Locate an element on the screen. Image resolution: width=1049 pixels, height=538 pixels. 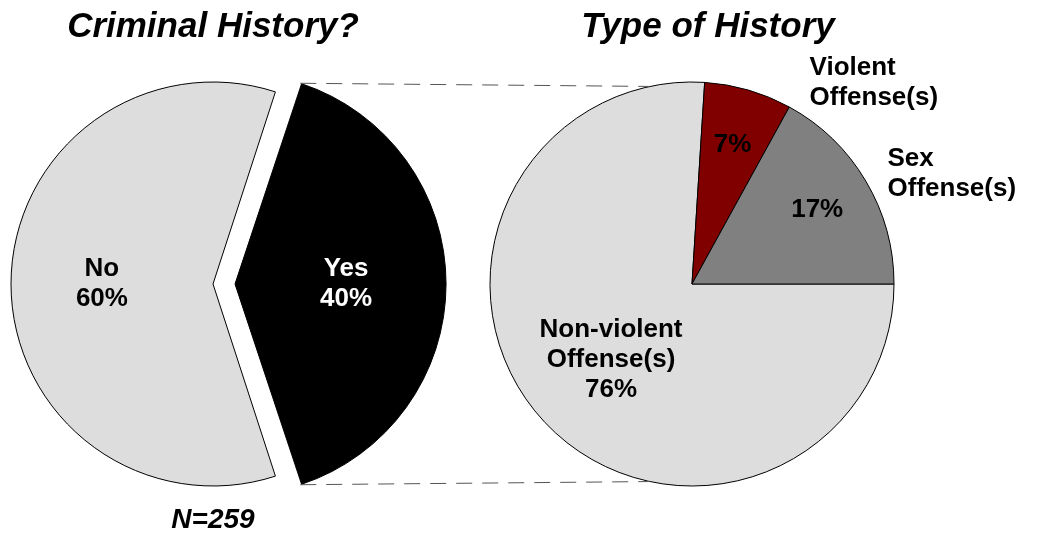
text: N=259 is located at coordinates (213, 519).